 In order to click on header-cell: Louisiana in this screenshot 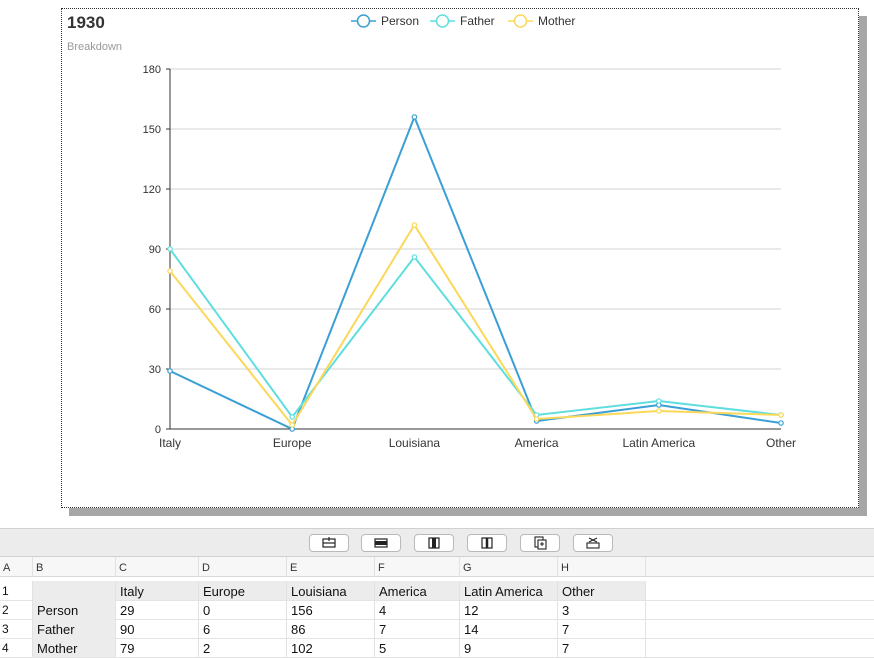, I will do `click(331, 590)`.